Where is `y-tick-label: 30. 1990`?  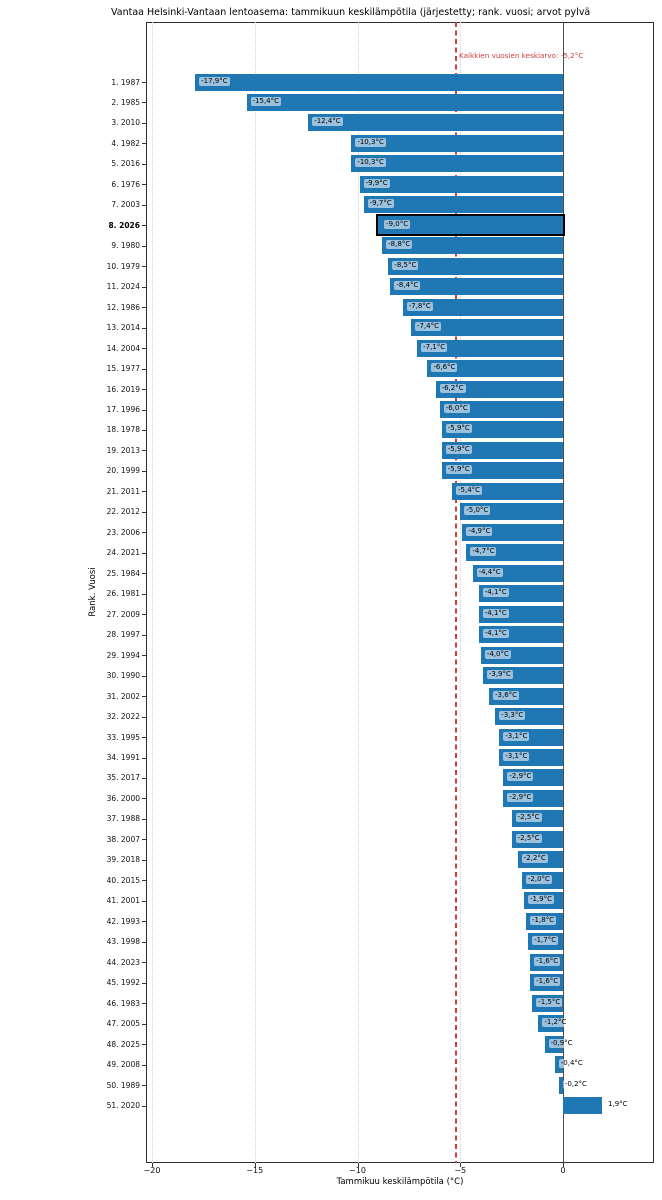 y-tick-label: 30. 1990 is located at coordinates (123, 676).